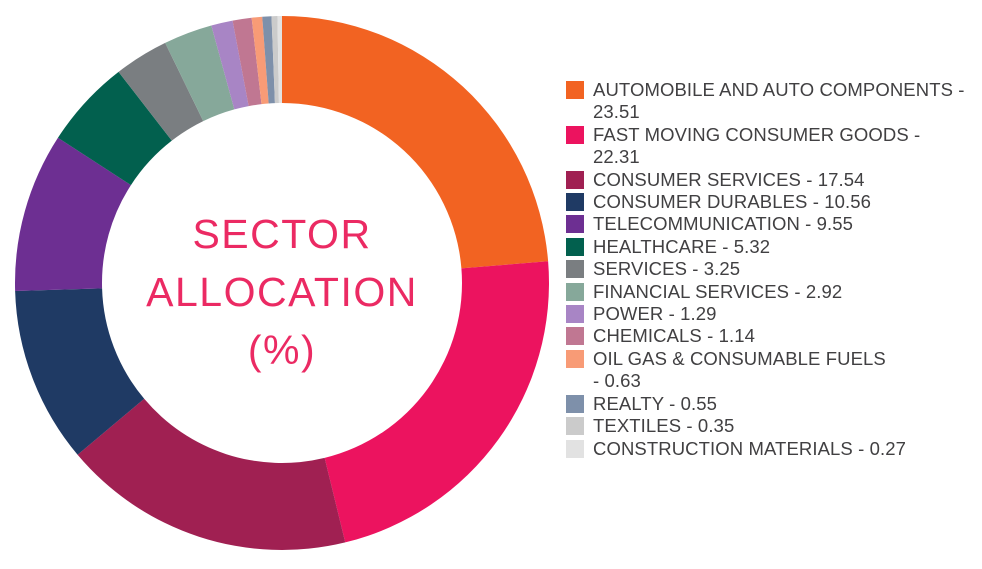  I want to click on chart-center-title: SECTOR ALLOCATION (%), so click(282, 292).